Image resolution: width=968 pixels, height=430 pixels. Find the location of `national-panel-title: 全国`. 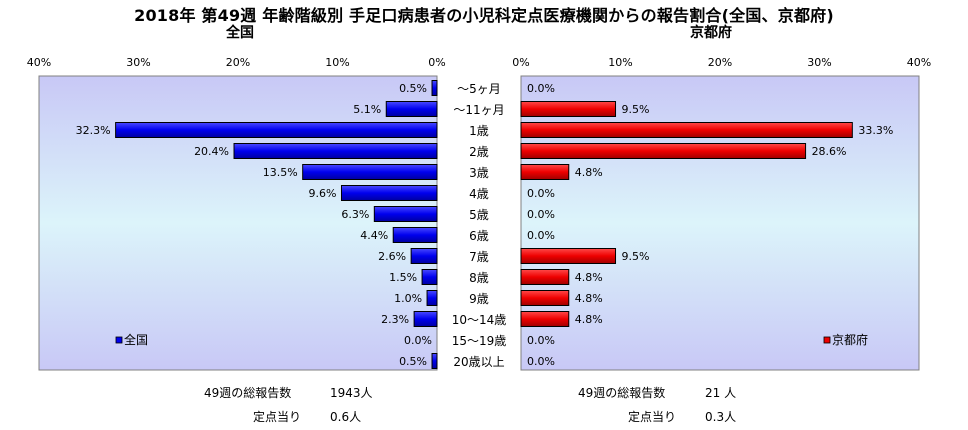

national-panel-title: 全国 is located at coordinates (240, 33).